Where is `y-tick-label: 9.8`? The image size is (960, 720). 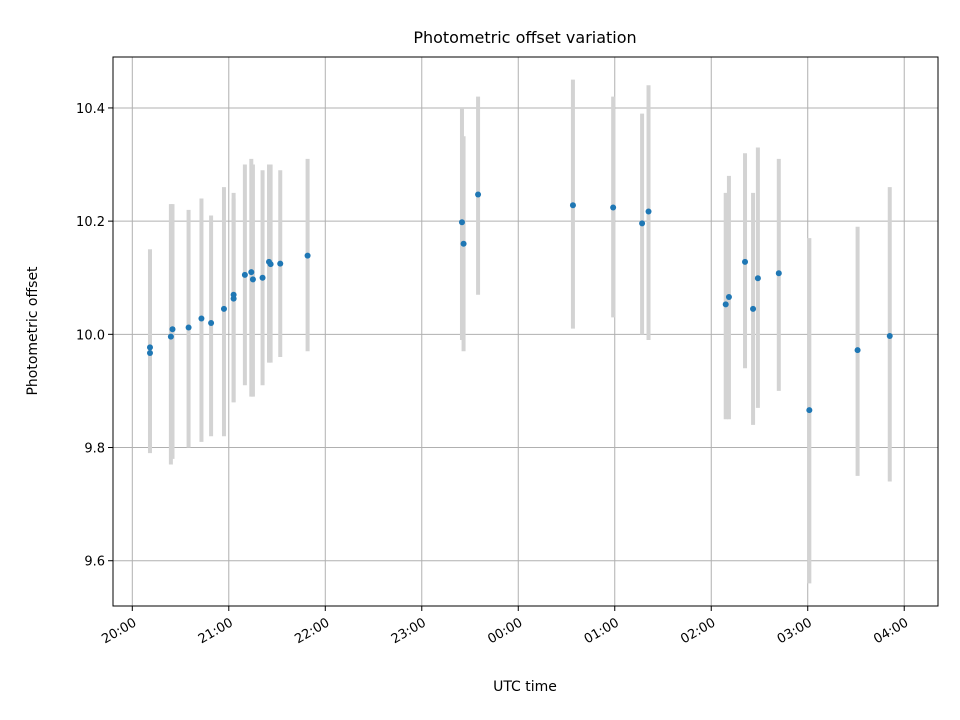
y-tick-label: 9.8 is located at coordinates (94, 449).